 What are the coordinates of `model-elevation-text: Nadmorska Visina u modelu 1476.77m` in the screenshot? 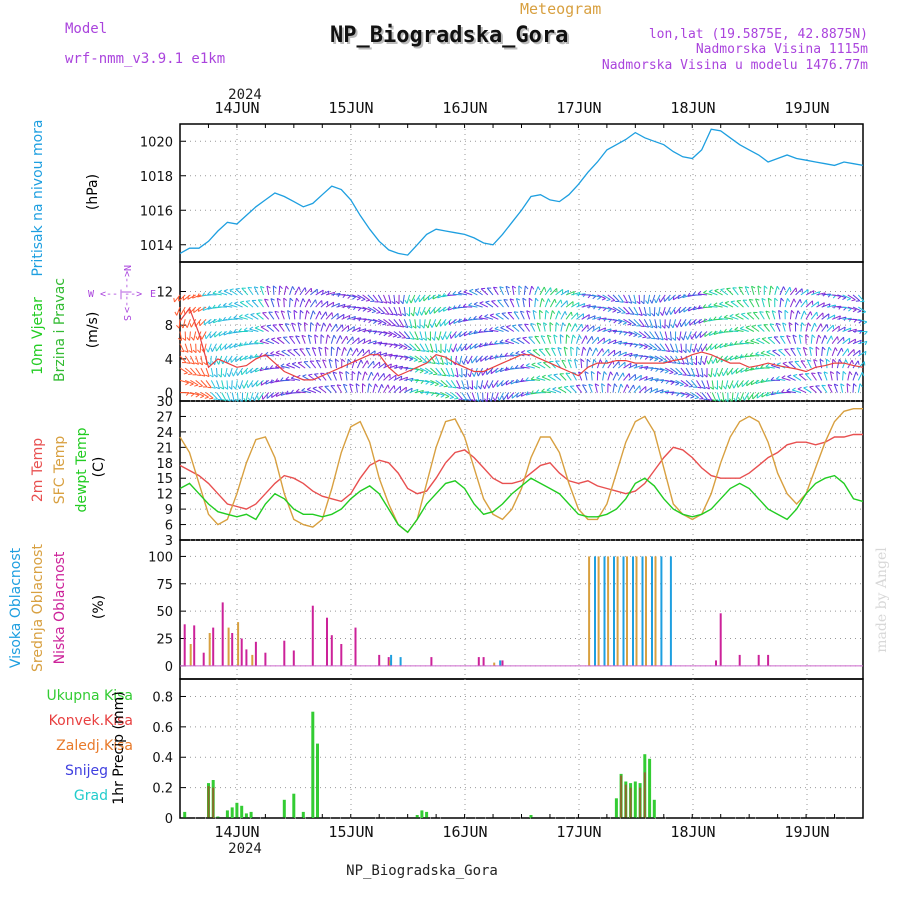 It's located at (735, 65).